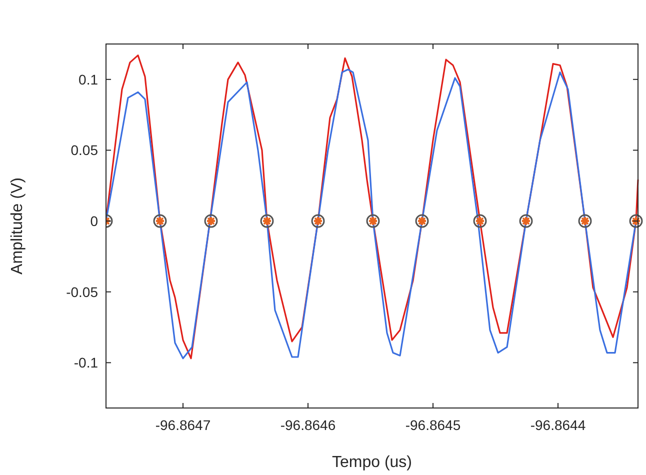 This screenshot has height=475, width=646. I want to click on x-tick-label: -96.8647, so click(183, 425).